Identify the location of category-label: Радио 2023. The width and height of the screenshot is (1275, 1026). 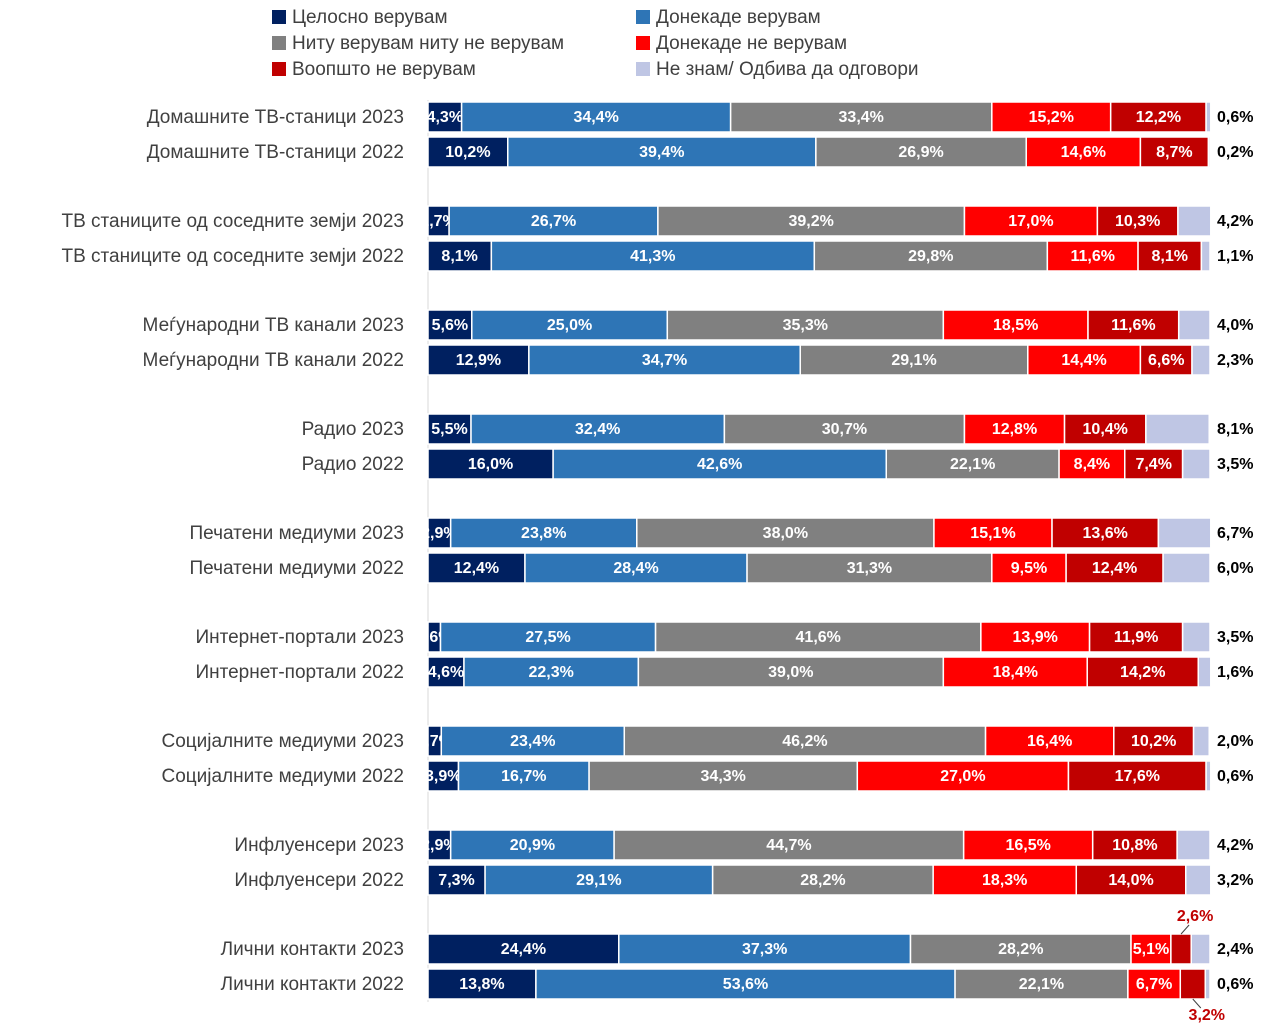
(353, 429).